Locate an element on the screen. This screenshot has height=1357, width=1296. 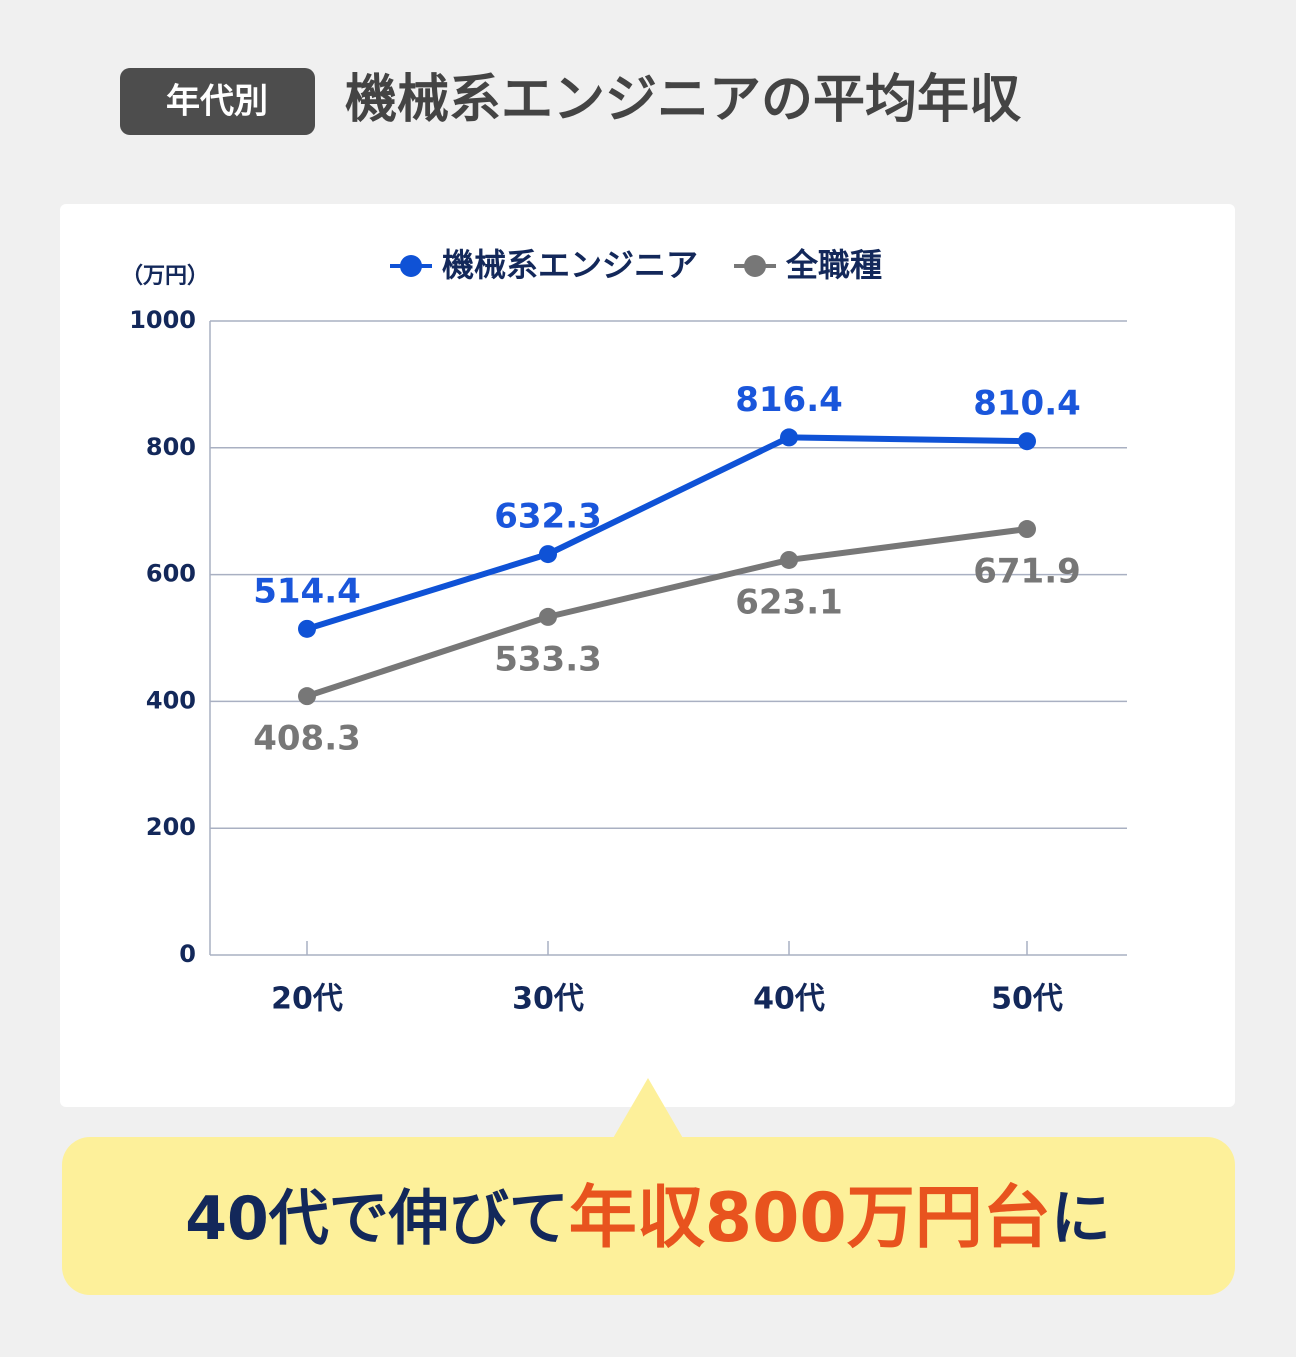
callout-part: に is located at coordinates (1081, 1219).